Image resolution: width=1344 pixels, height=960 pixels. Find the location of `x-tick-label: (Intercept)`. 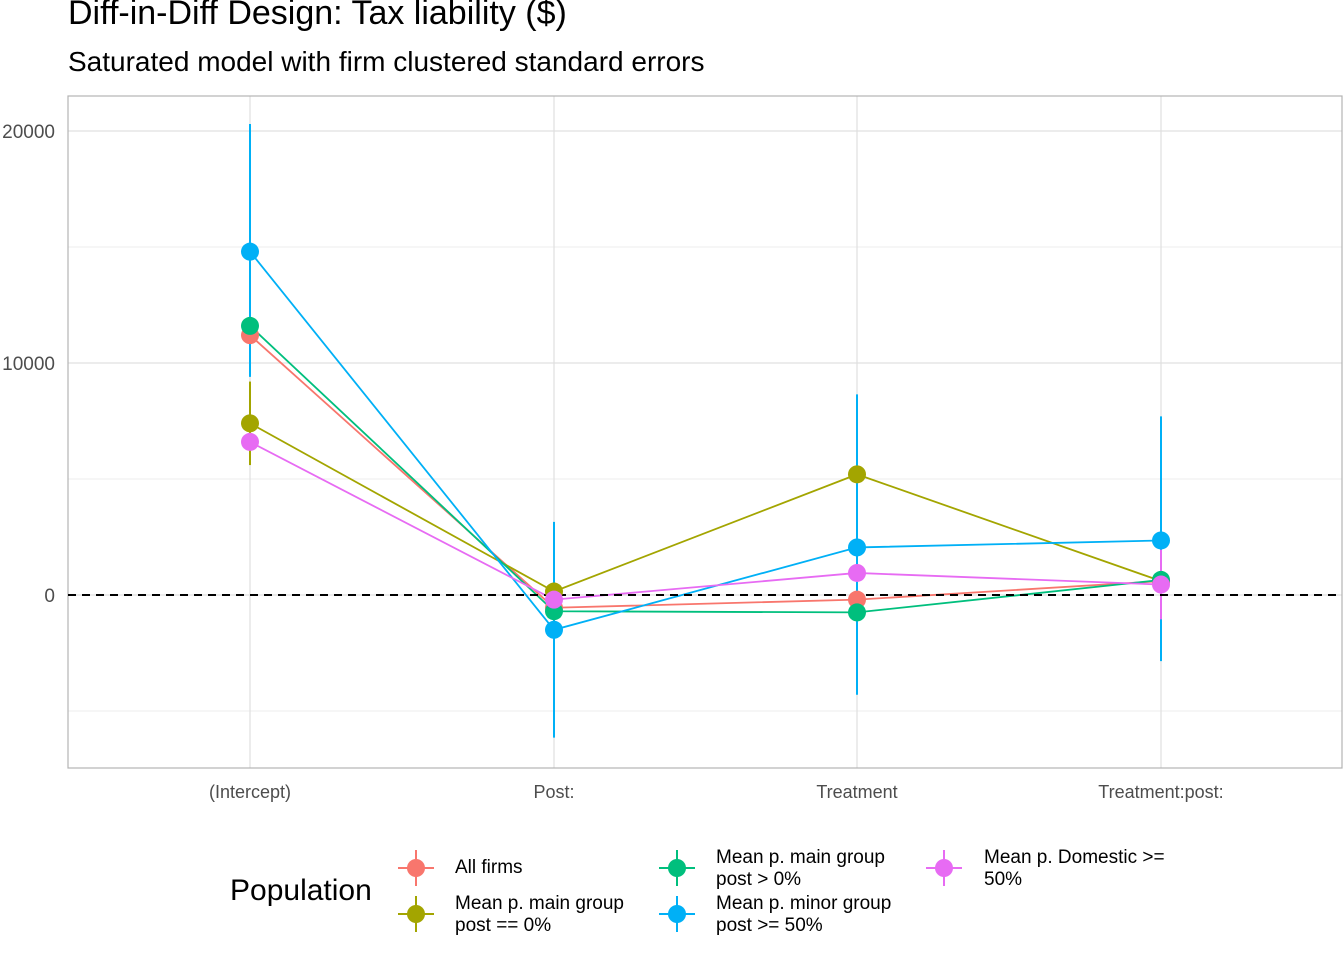

x-tick-label: (Intercept) is located at coordinates (250, 792).